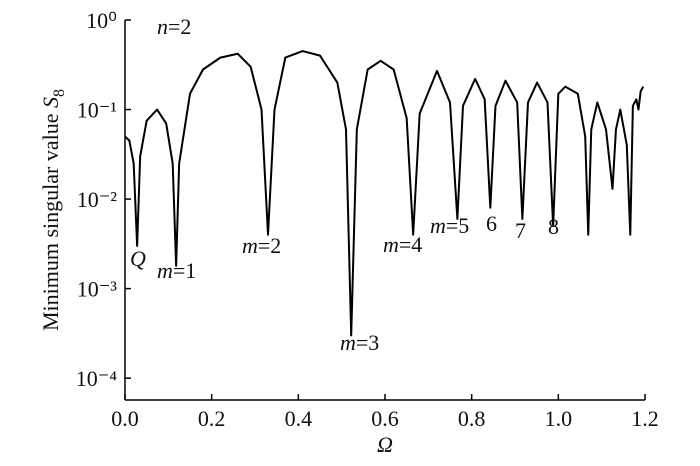 The height and width of the screenshot is (466, 700). What do you see at coordinates (645, 418) in the screenshot?
I see `x-tick-label: 1.2` at bounding box center [645, 418].